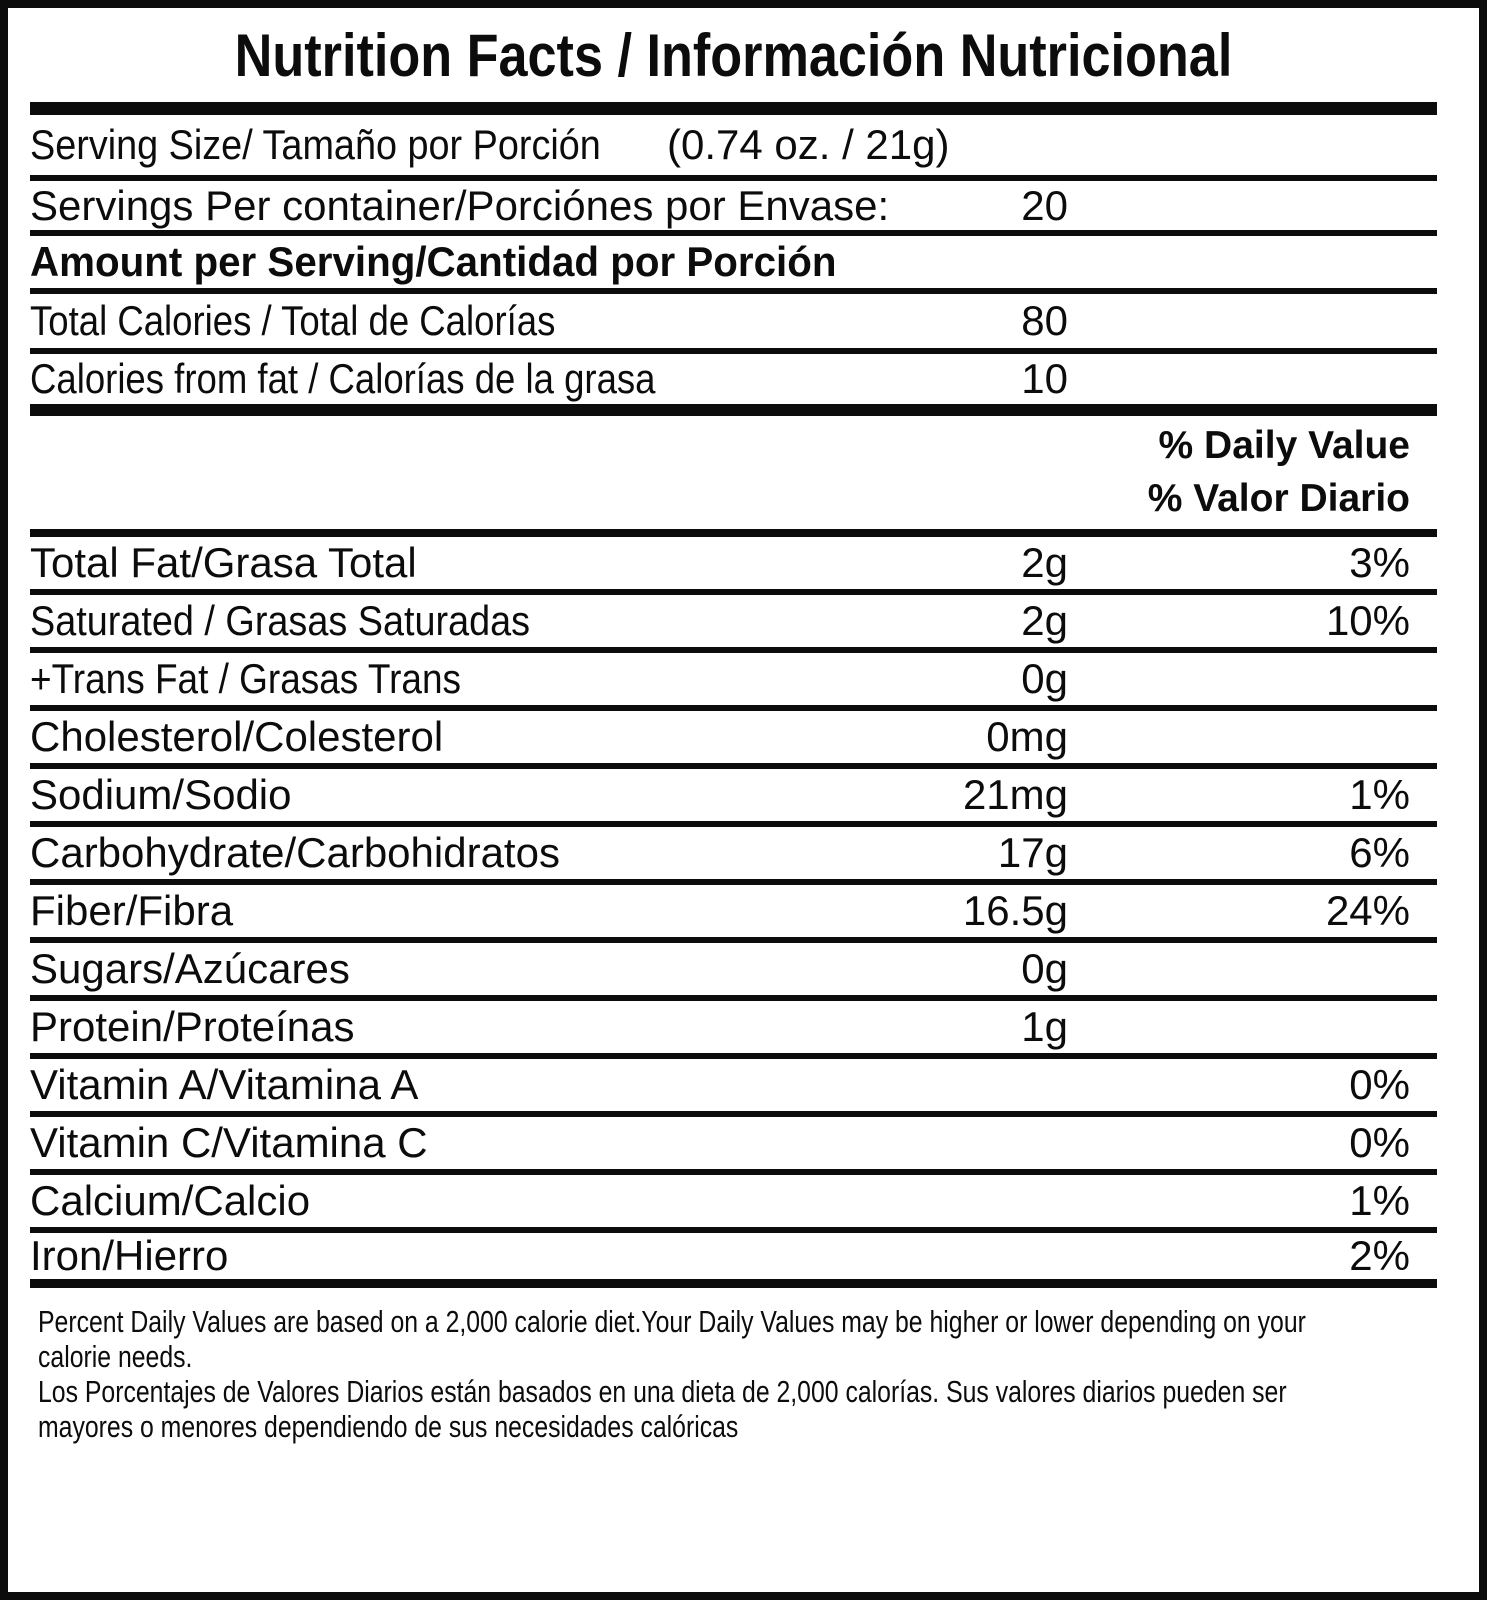 Image resolution: width=1487 pixels, height=1600 pixels. Describe the element at coordinates (733, 624) in the screenshot. I see `nutrient-row-saturated-fat: Saturated / Grasas Saturadas 2g 10%` at that location.